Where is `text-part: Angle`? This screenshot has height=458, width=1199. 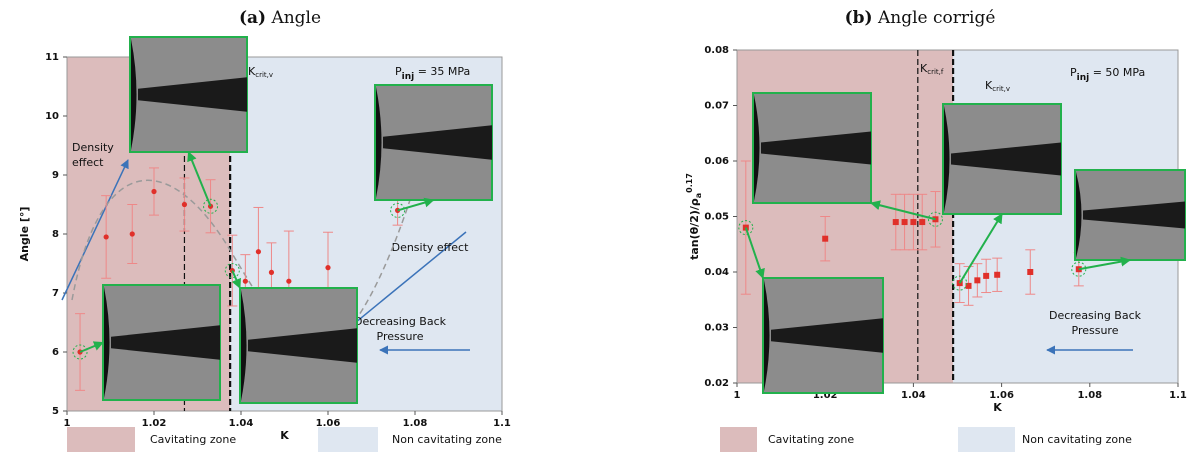 text-part: Angle is located at coordinates (295, 18).